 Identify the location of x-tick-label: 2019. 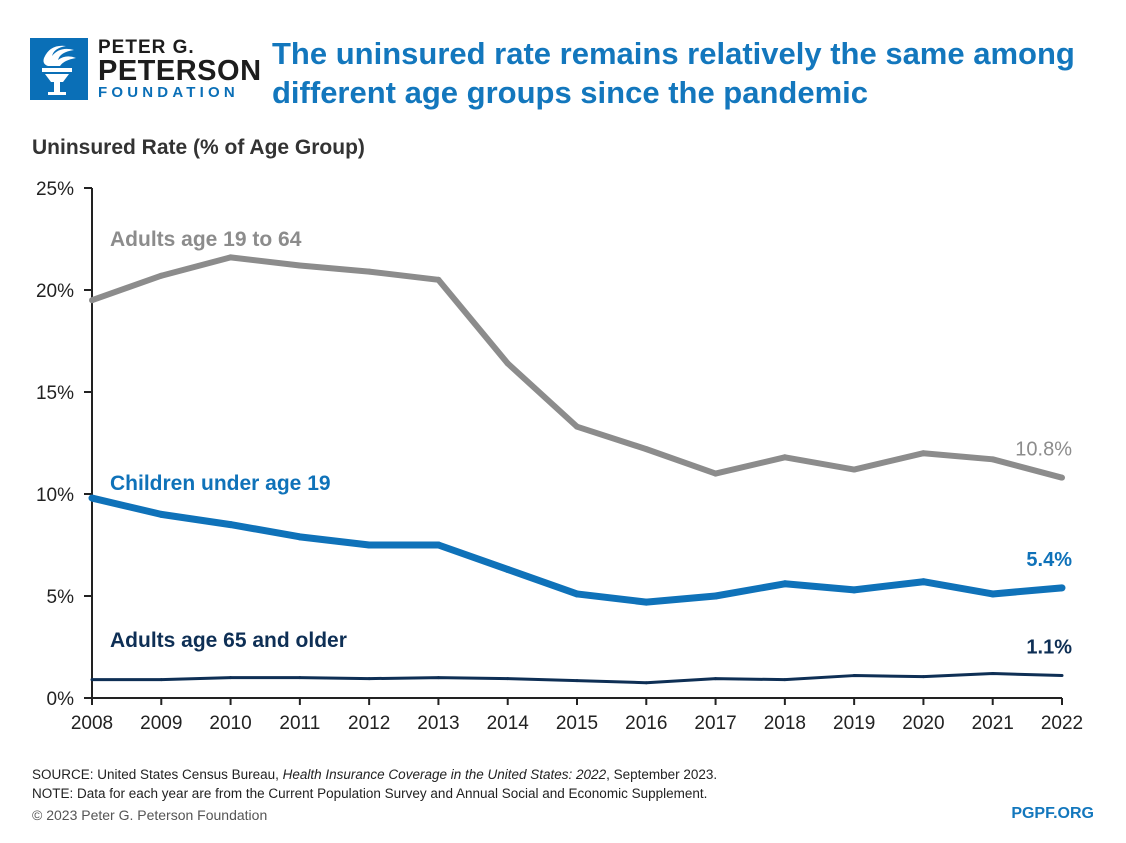
(854, 723).